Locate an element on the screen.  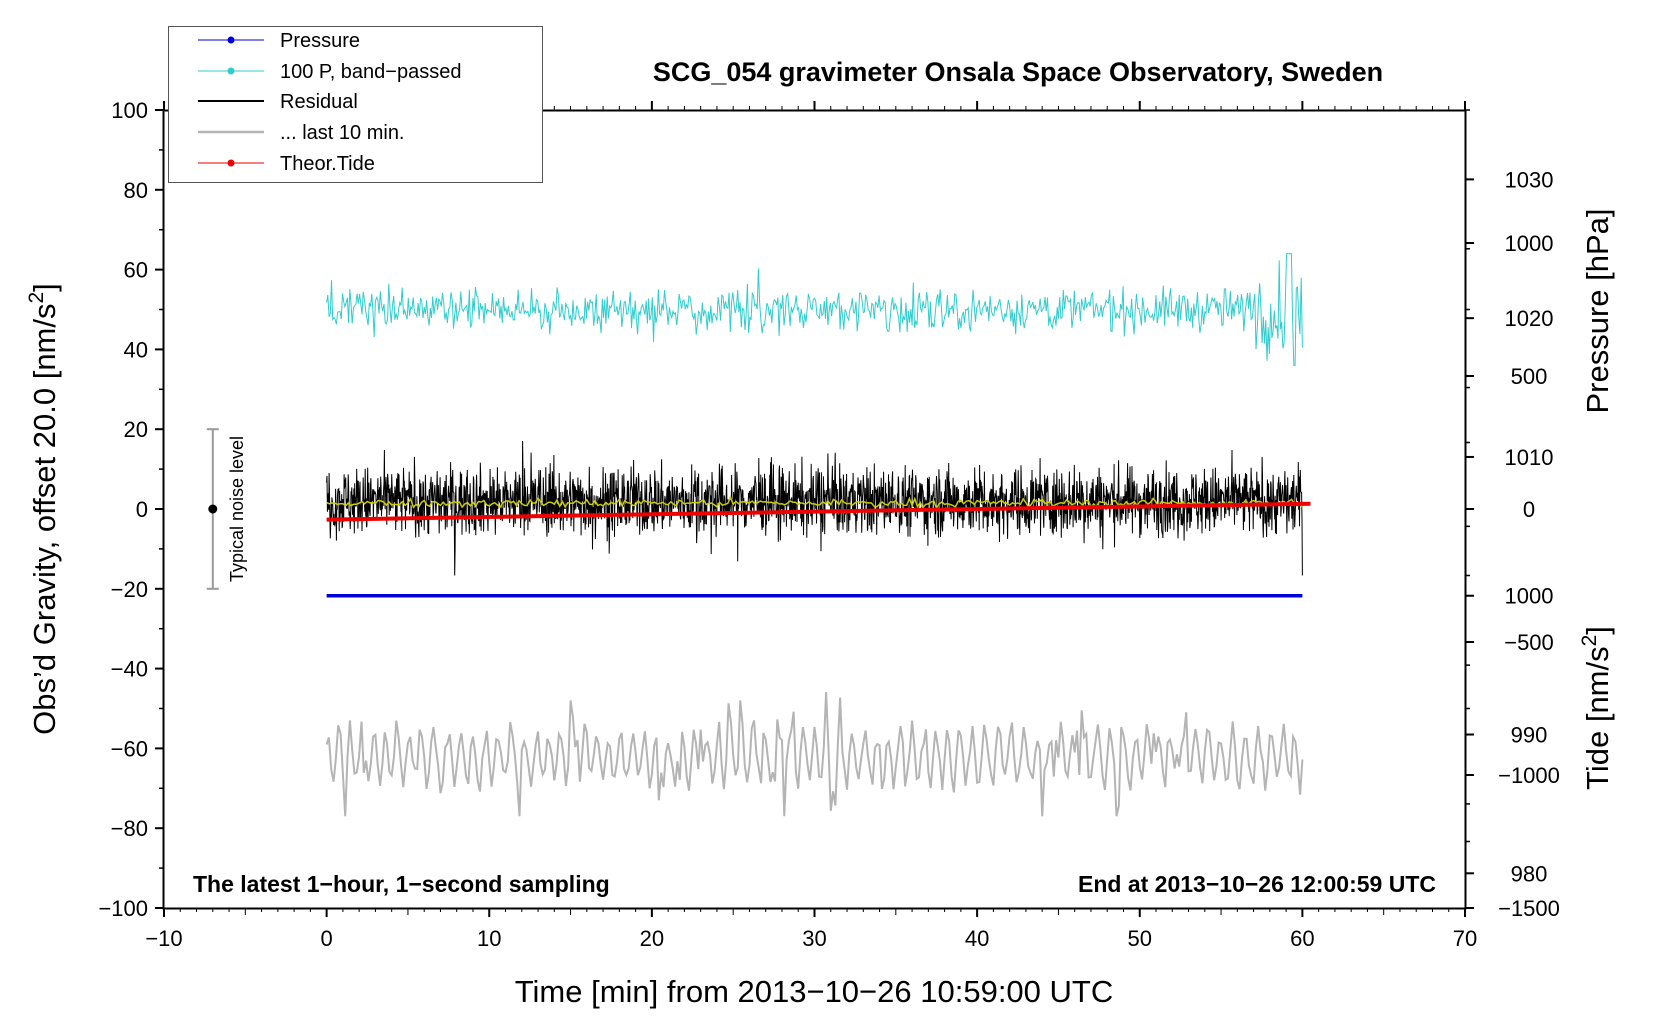
x-tick-label: 40 is located at coordinates (977, 938).